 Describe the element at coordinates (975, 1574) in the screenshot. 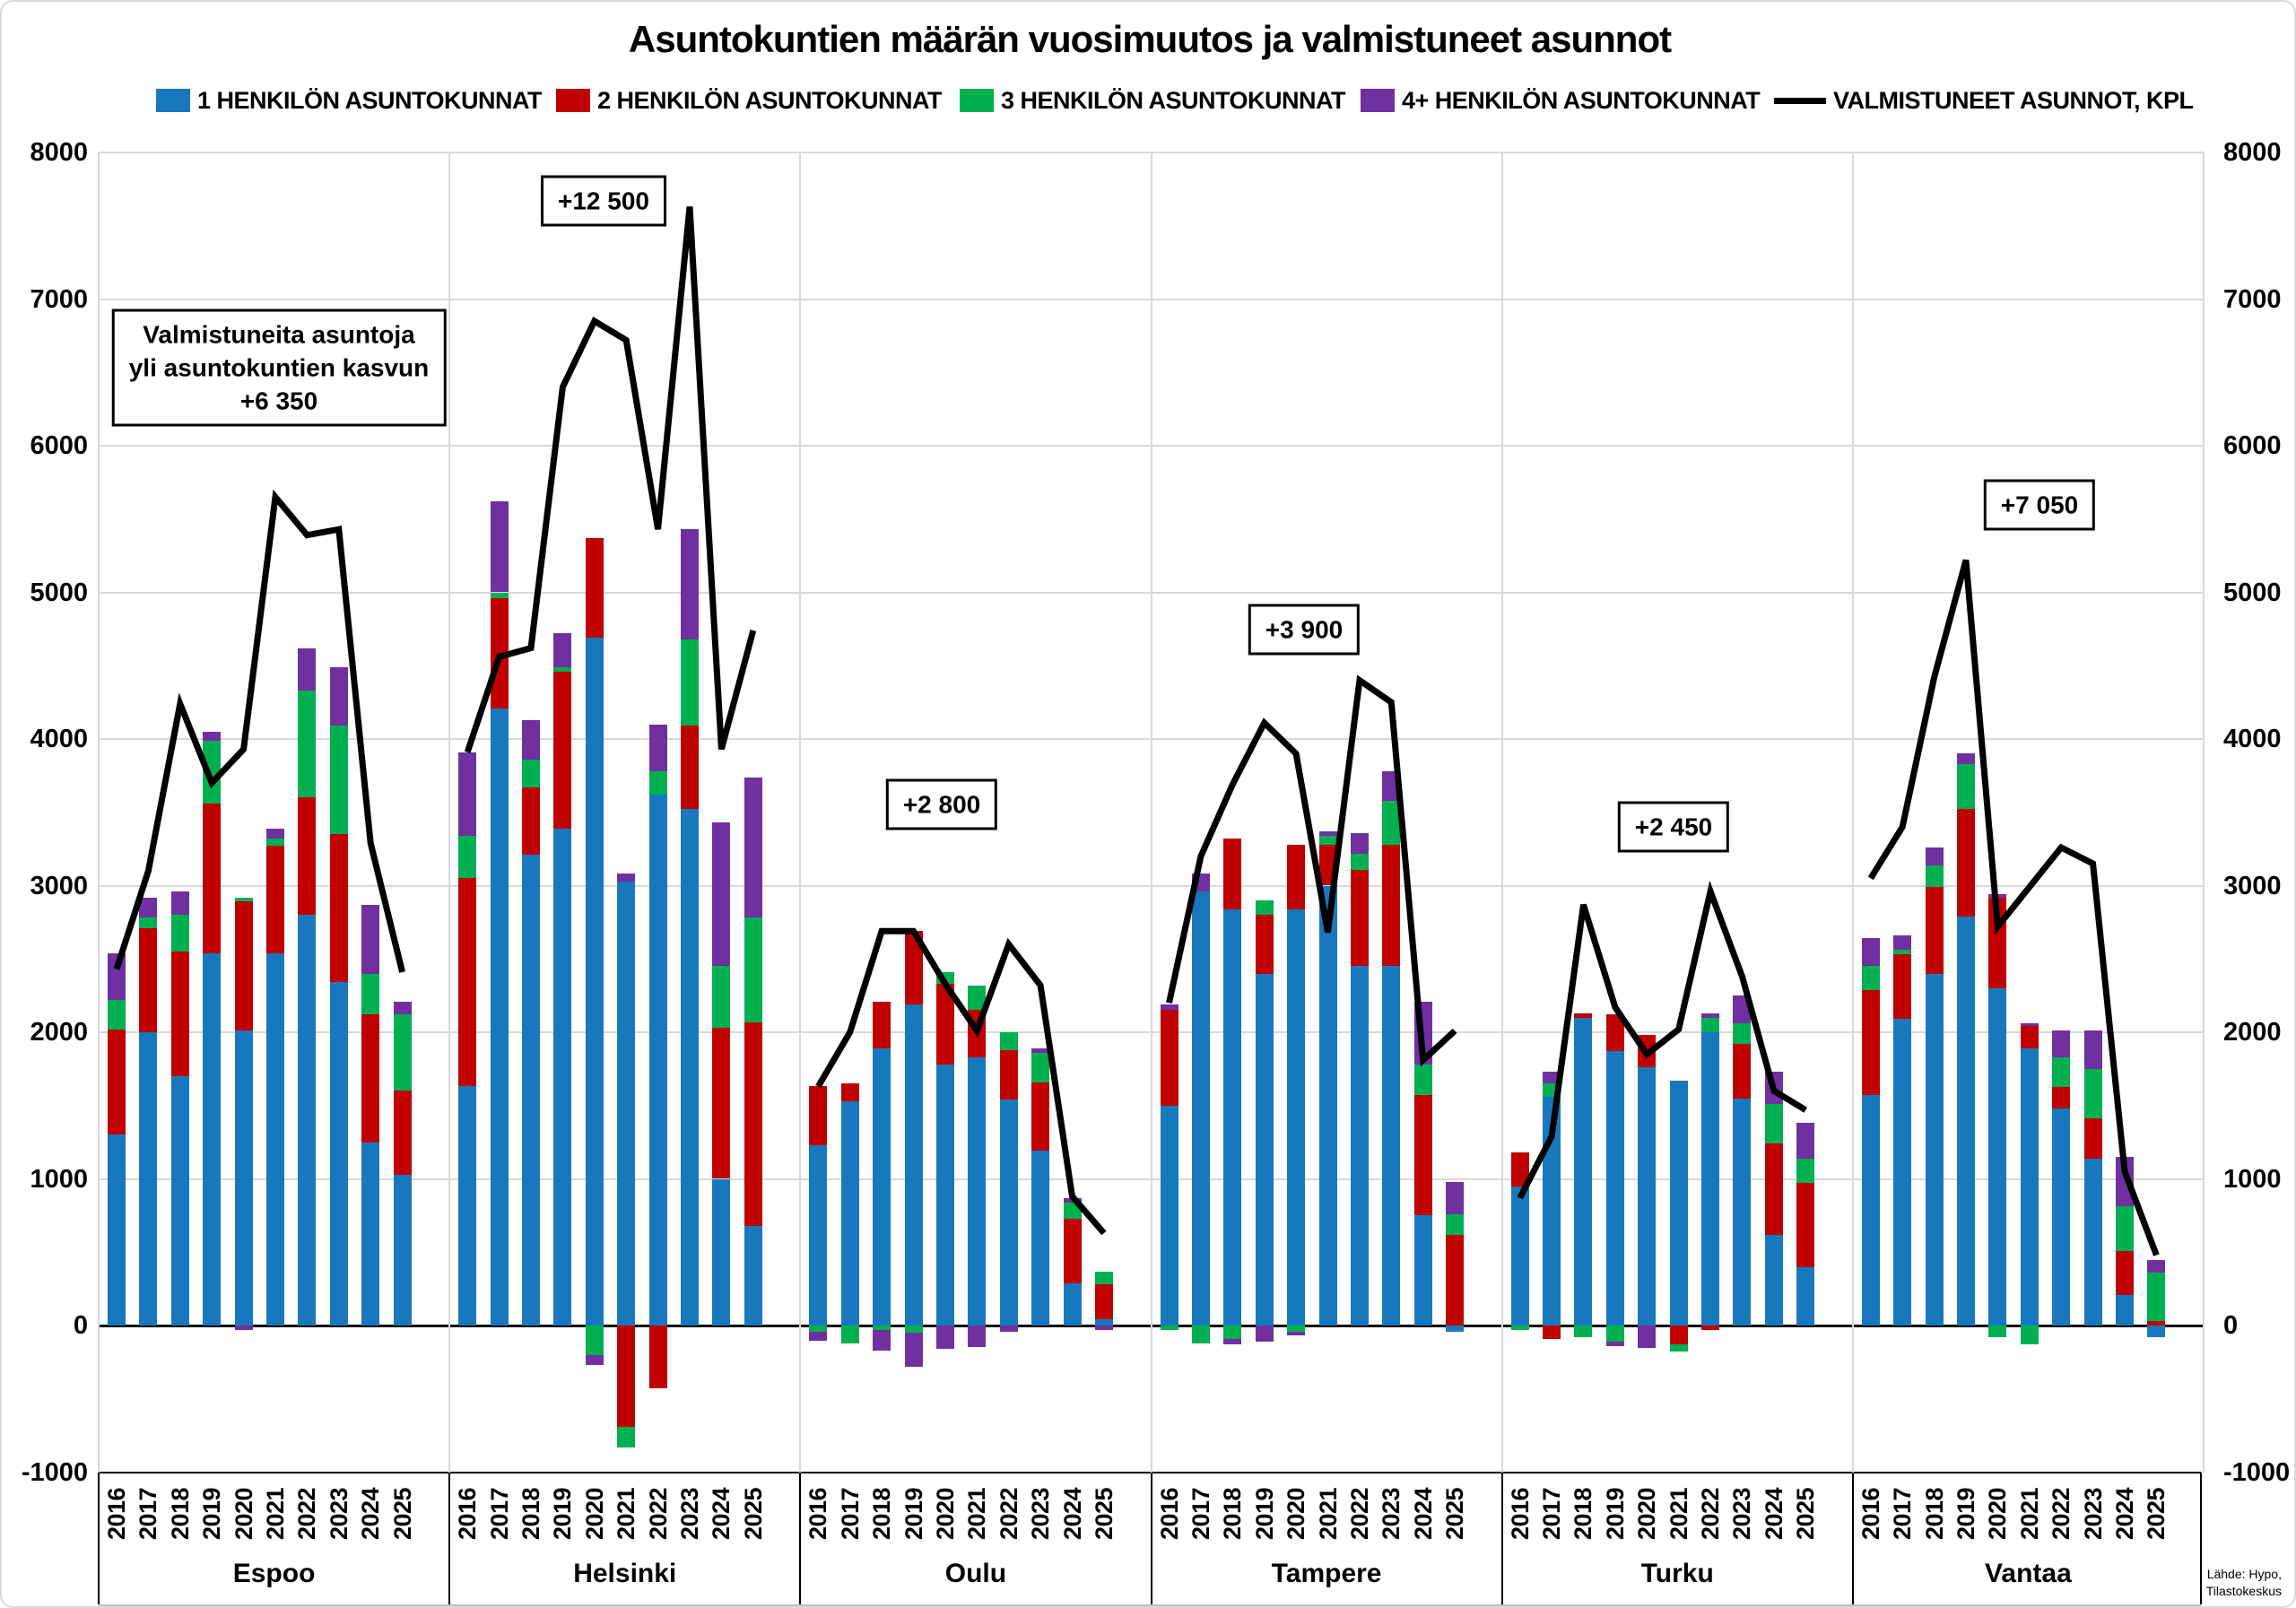

I see `x-axis-city-label: Oulu` at that location.